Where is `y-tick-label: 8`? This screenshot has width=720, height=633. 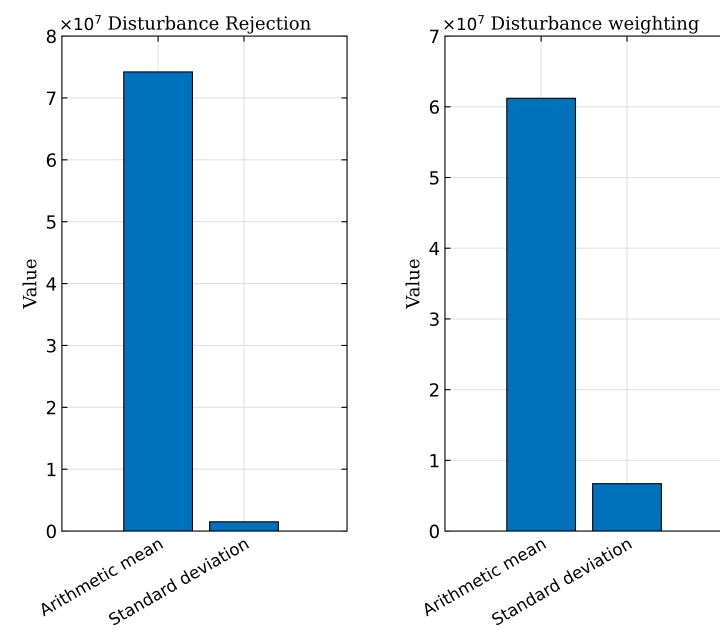
y-tick-label: 8 is located at coordinates (51, 37).